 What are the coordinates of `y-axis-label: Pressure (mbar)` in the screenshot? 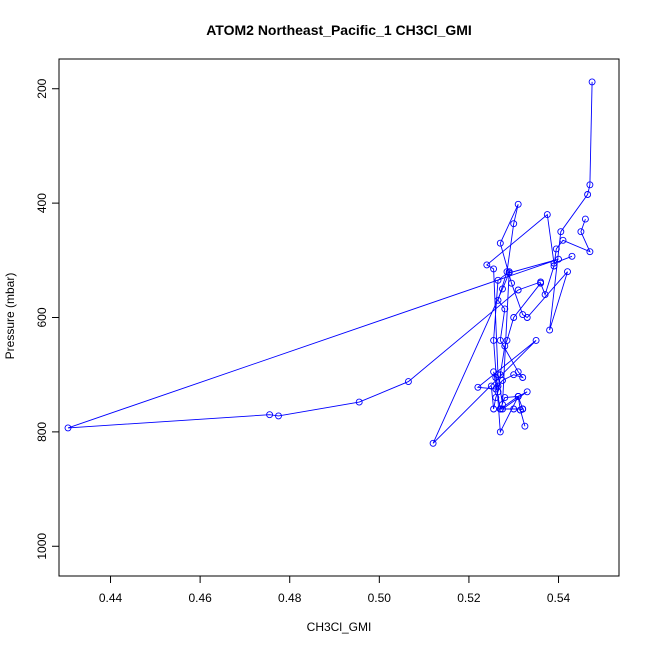 It's located at (10, 316).